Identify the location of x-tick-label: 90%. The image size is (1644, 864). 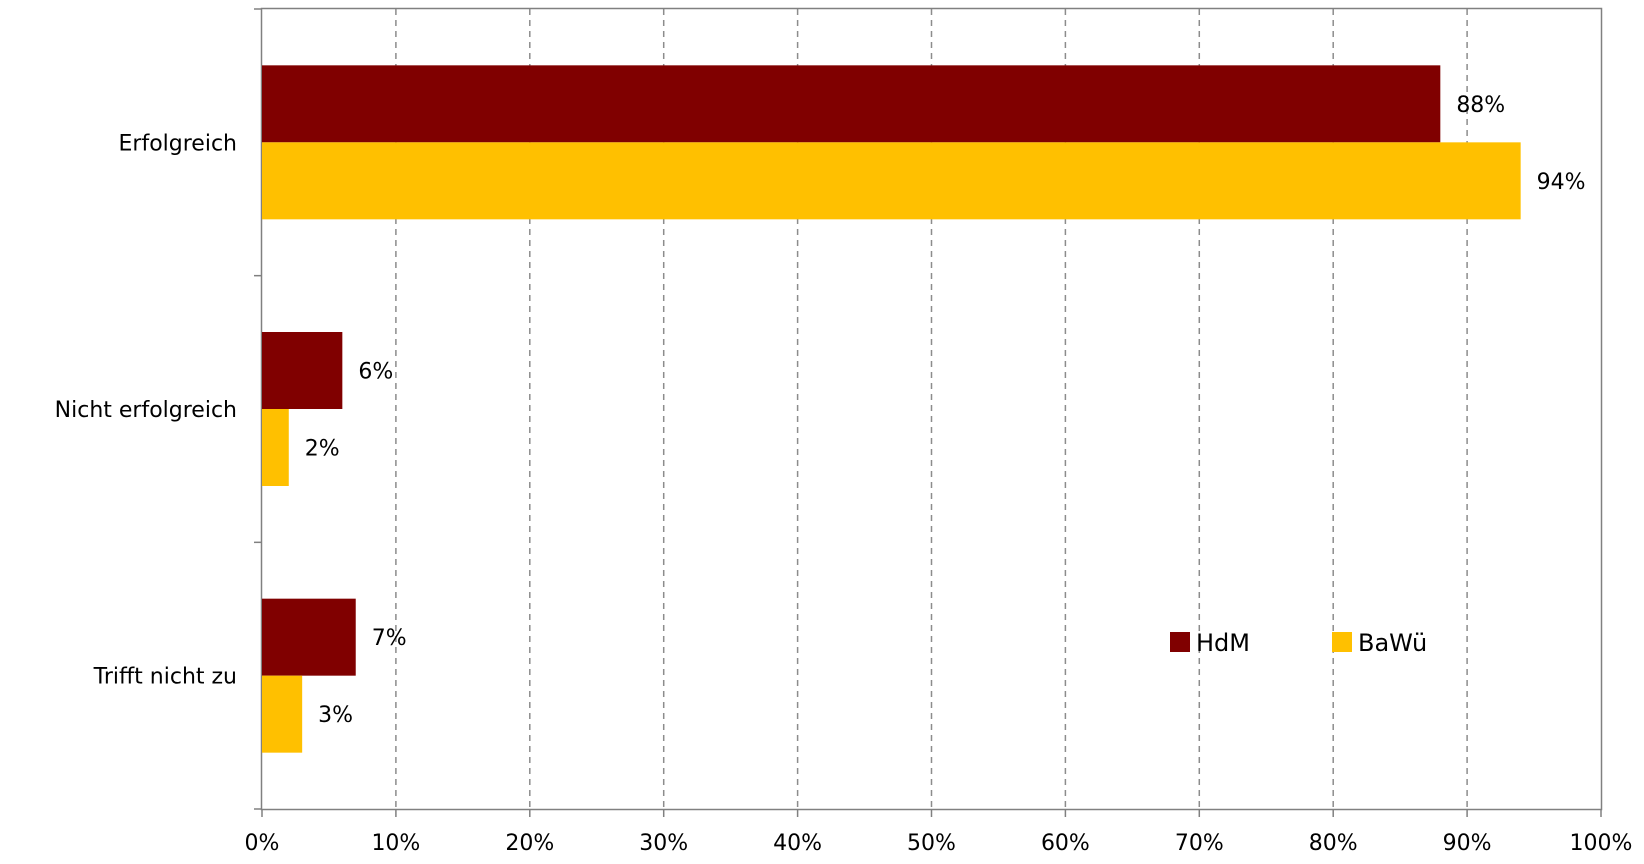
(1467, 843).